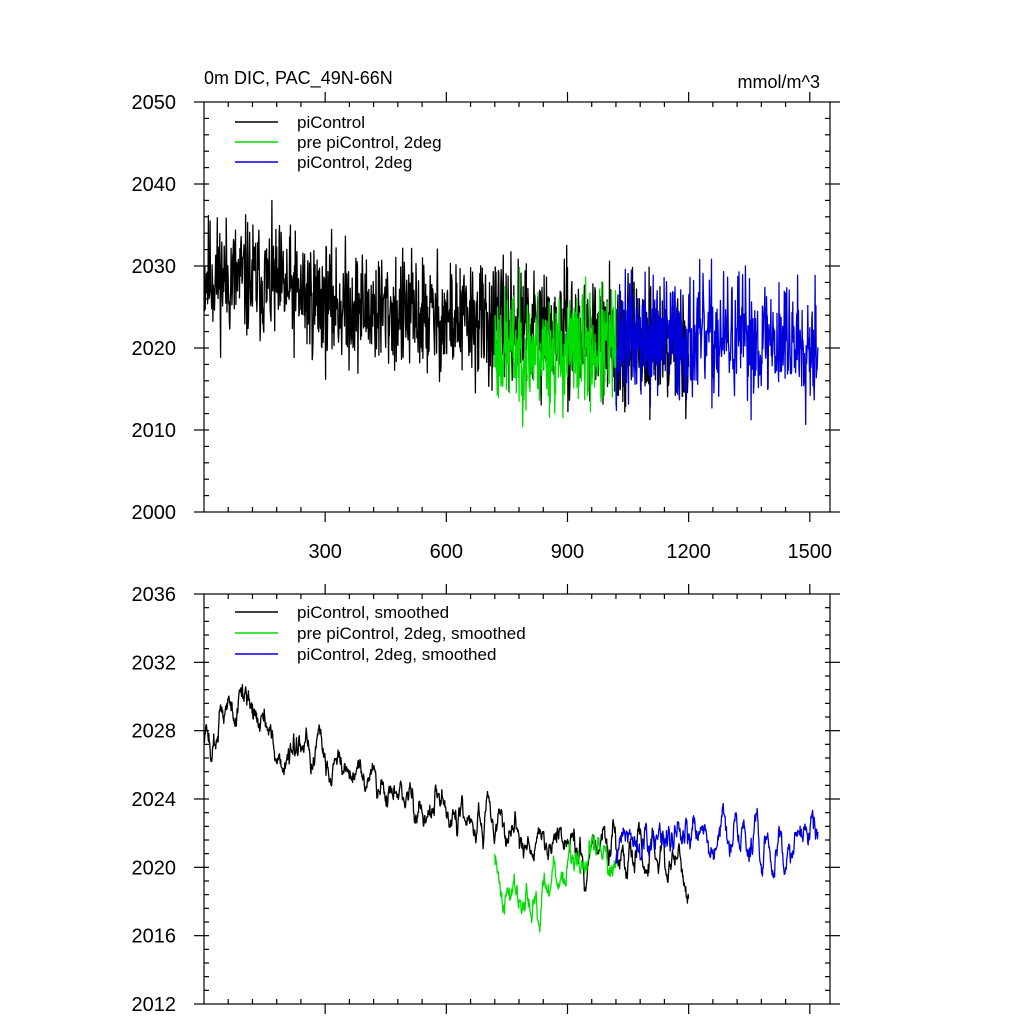 The image size is (1024, 1024). What do you see at coordinates (396, 654) in the screenshot?
I see `legend-label: piControl, 2deg, smoothed` at bounding box center [396, 654].